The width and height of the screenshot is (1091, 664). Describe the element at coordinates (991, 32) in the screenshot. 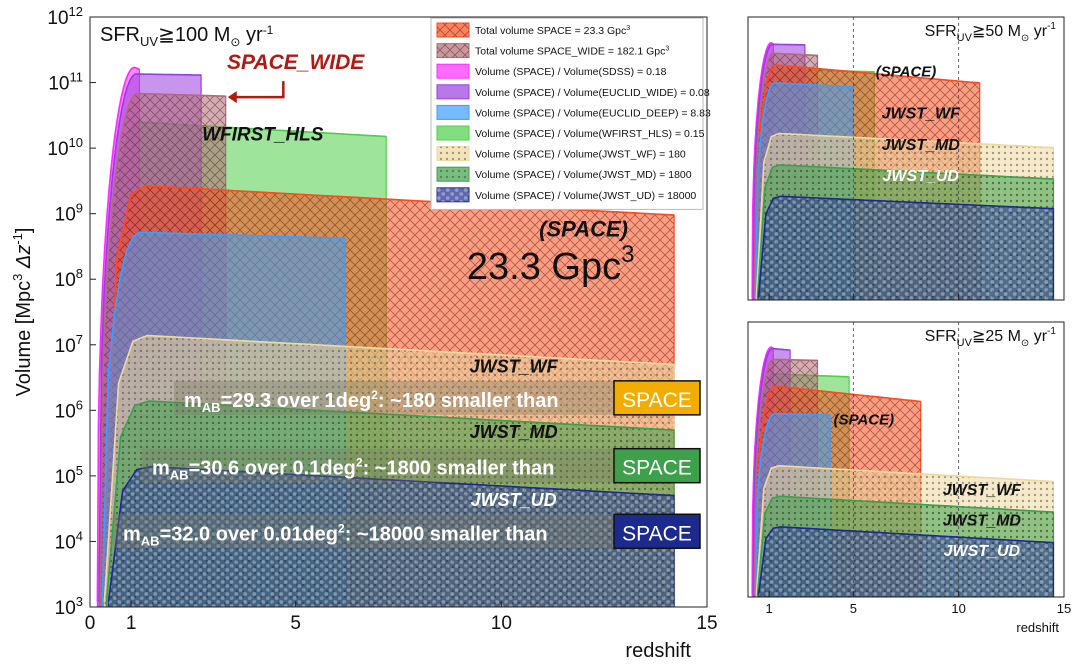

I see `sfr-threshold-title: SFRUV≧50 M⊙ yr-1` at that location.